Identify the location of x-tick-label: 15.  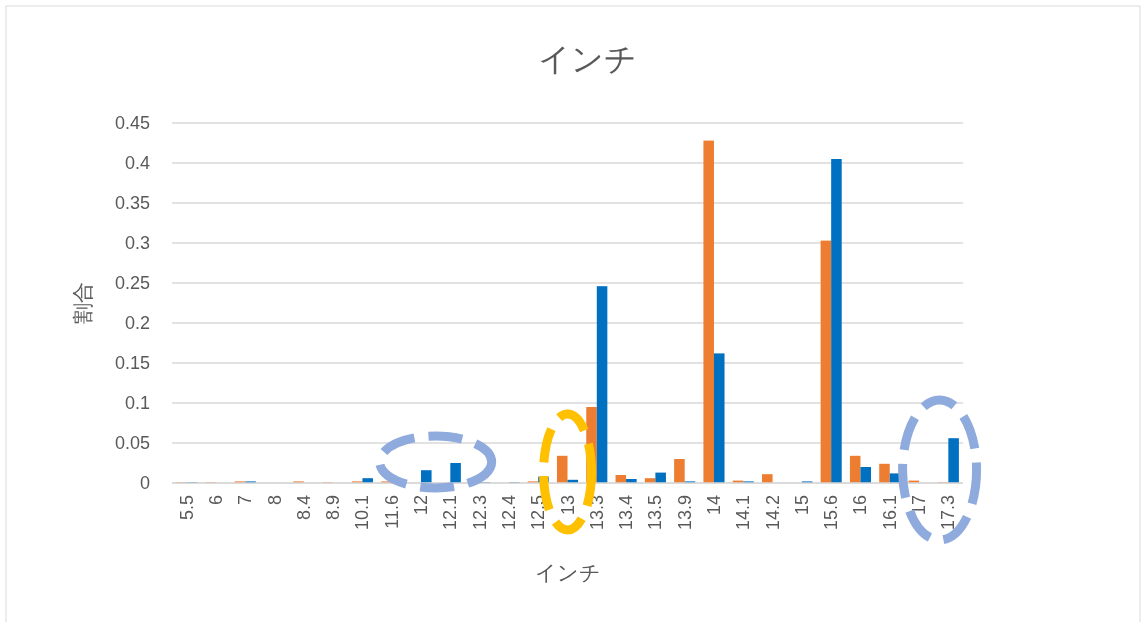
(801, 505).